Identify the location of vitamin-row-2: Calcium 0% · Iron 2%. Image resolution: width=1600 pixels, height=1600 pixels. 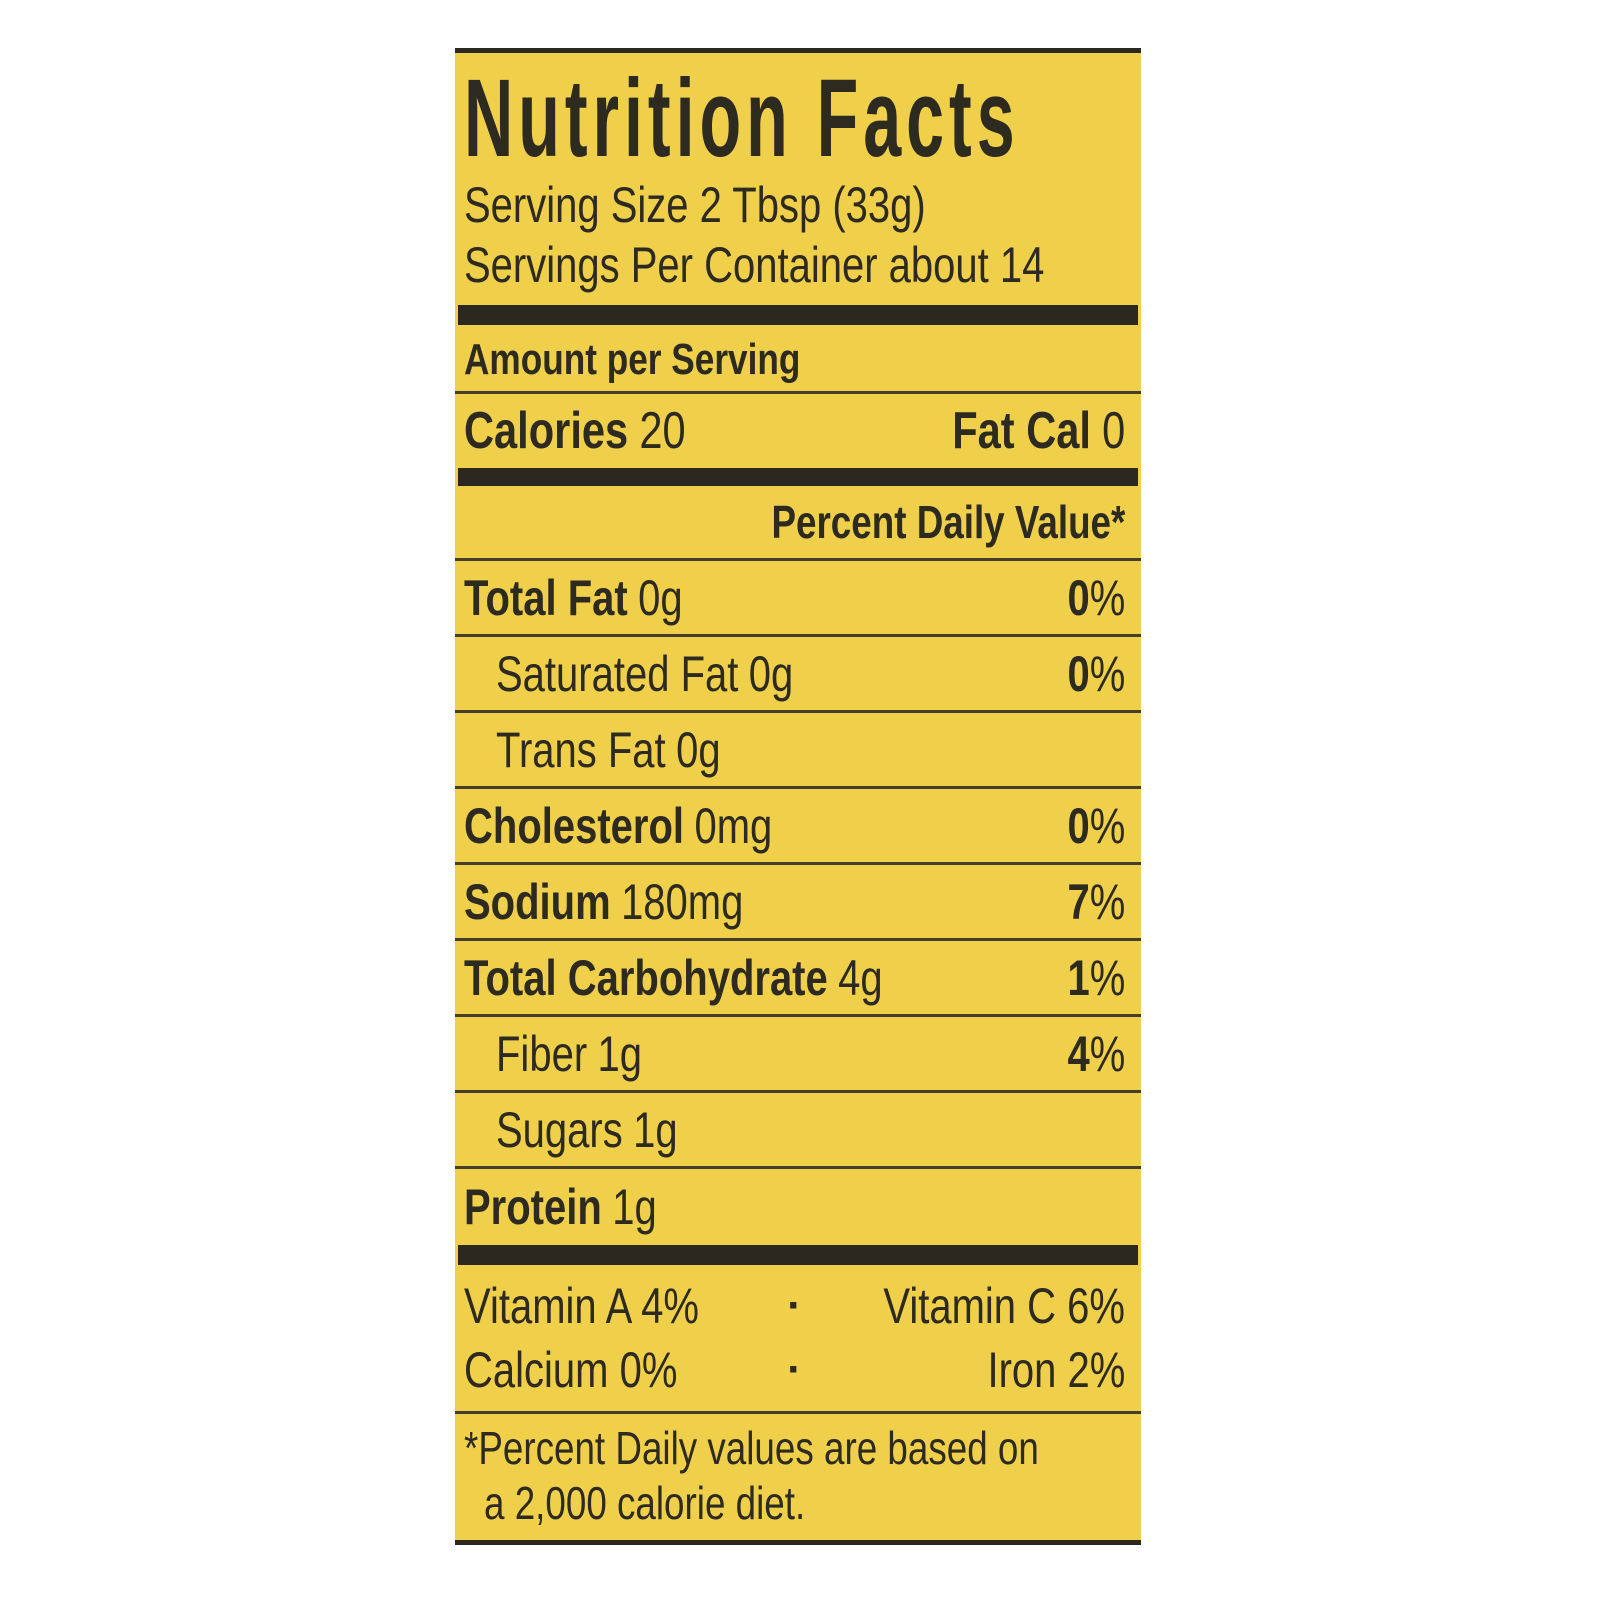
(794, 1370).